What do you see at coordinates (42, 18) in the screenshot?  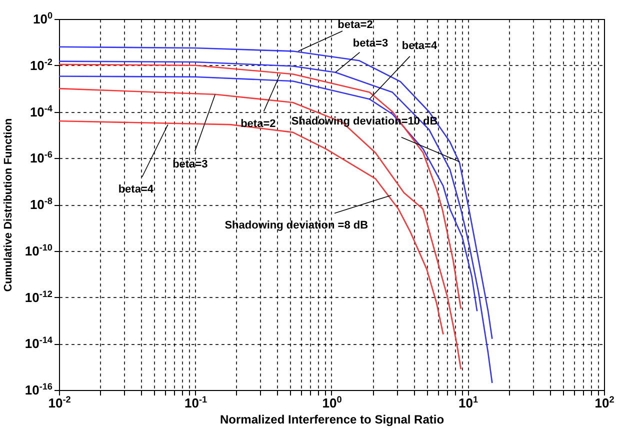 I see `y-tick-label: 10$^{0}$` at bounding box center [42, 18].